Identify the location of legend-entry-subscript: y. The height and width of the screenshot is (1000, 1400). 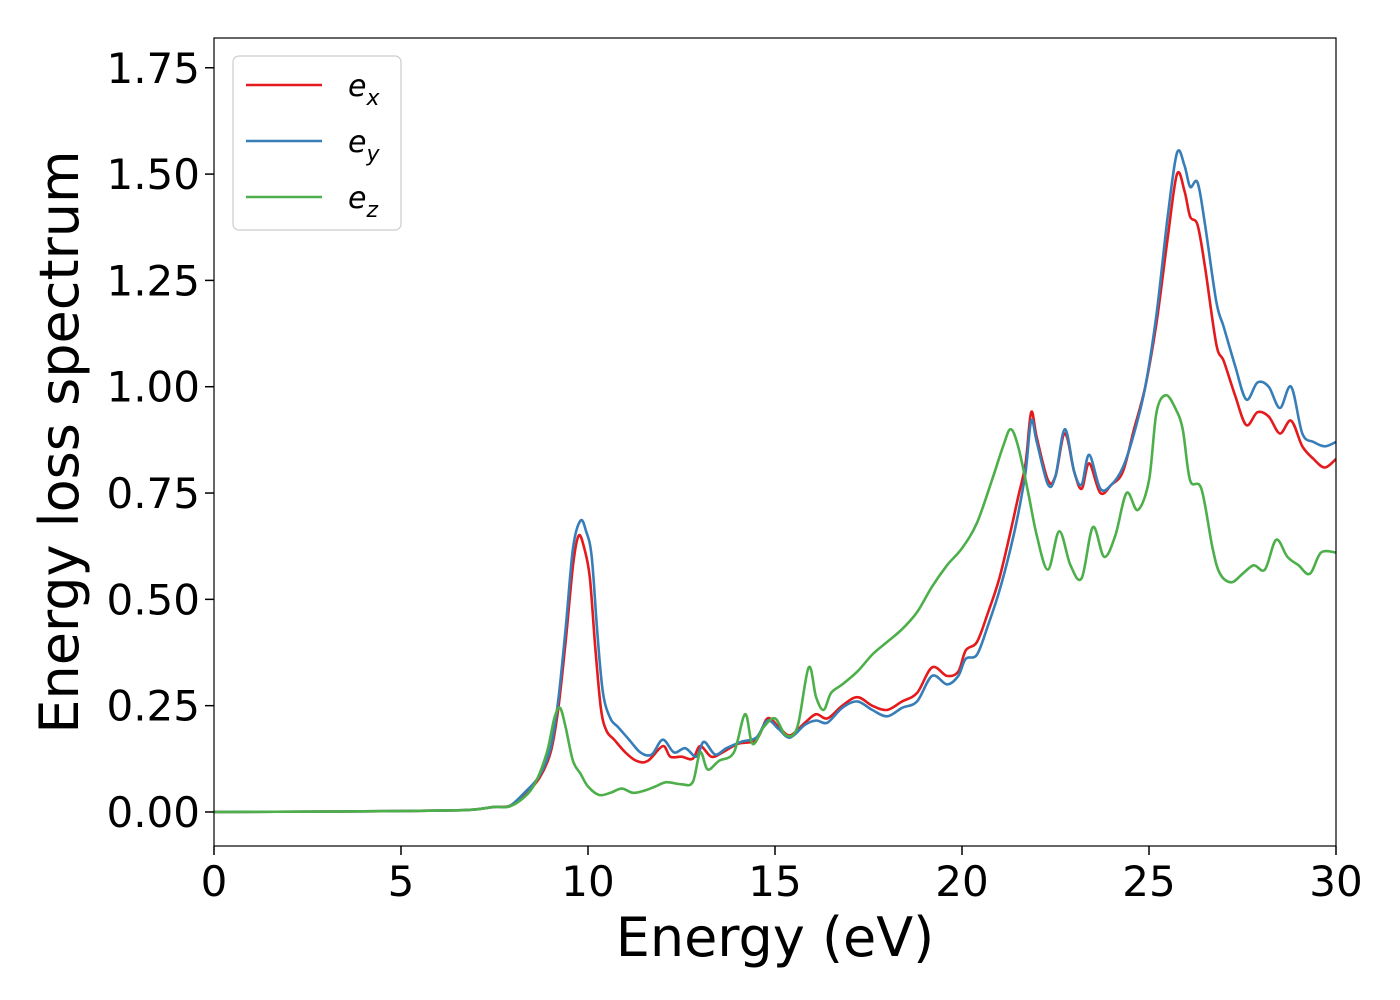
(372, 154).